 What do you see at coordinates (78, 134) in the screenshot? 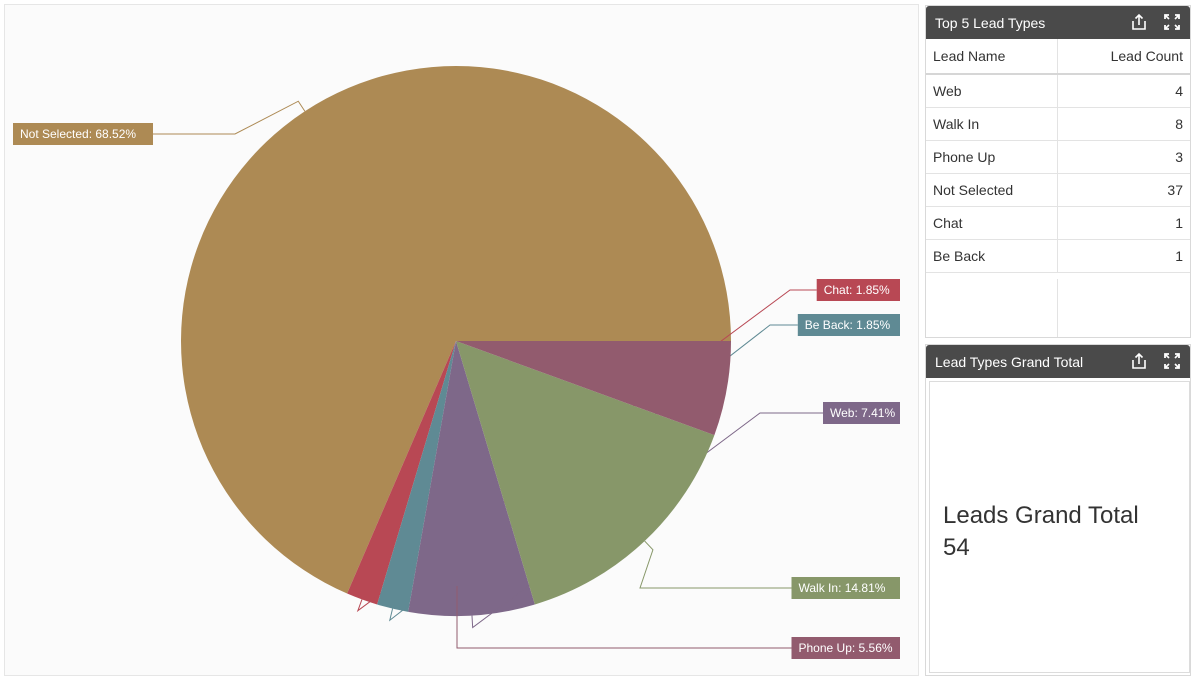
I see `pie-label-text: Not Selected: 68.52%` at bounding box center [78, 134].